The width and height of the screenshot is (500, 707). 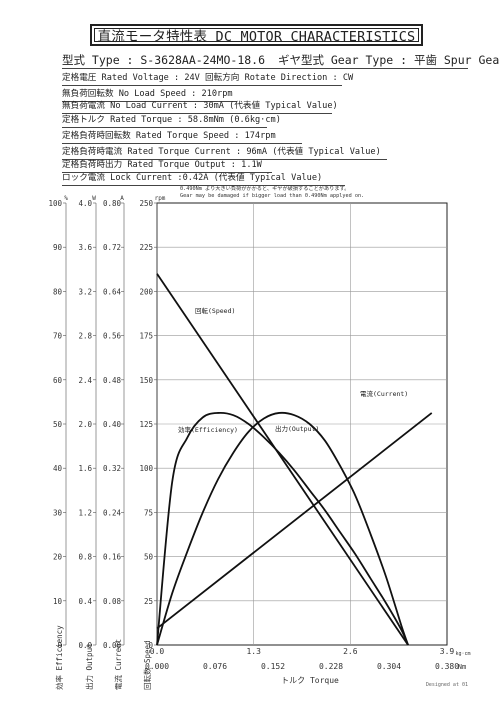 What do you see at coordinates (146, 380) in the screenshot?
I see `speed-tick-label: 150` at bounding box center [146, 380].